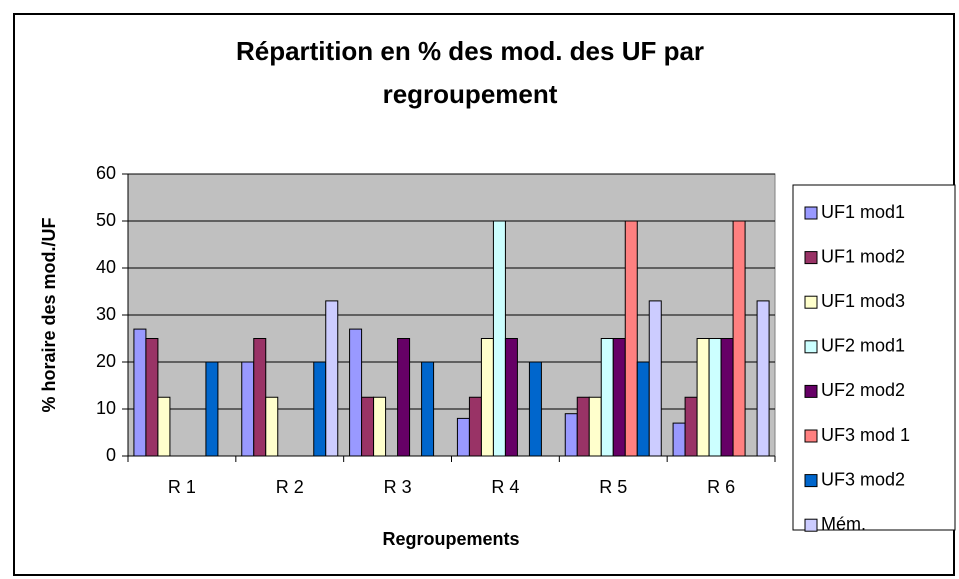 This screenshot has height=579, width=959. I want to click on y-tick-label: 60, so click(106, 173).